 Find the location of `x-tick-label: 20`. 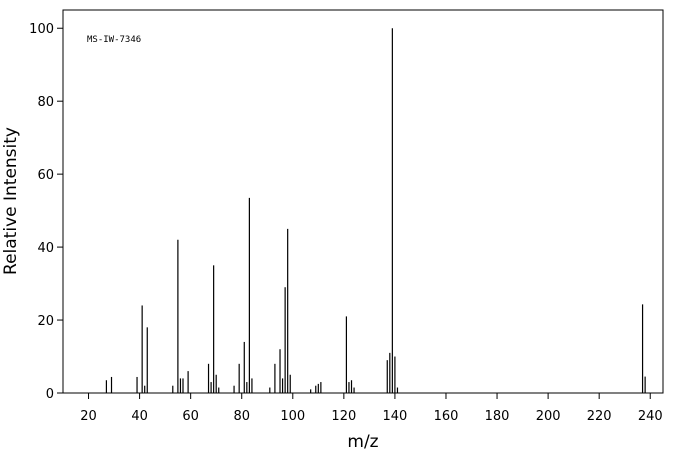

x-tick-label: 20 is located at coordinates (88, 416).